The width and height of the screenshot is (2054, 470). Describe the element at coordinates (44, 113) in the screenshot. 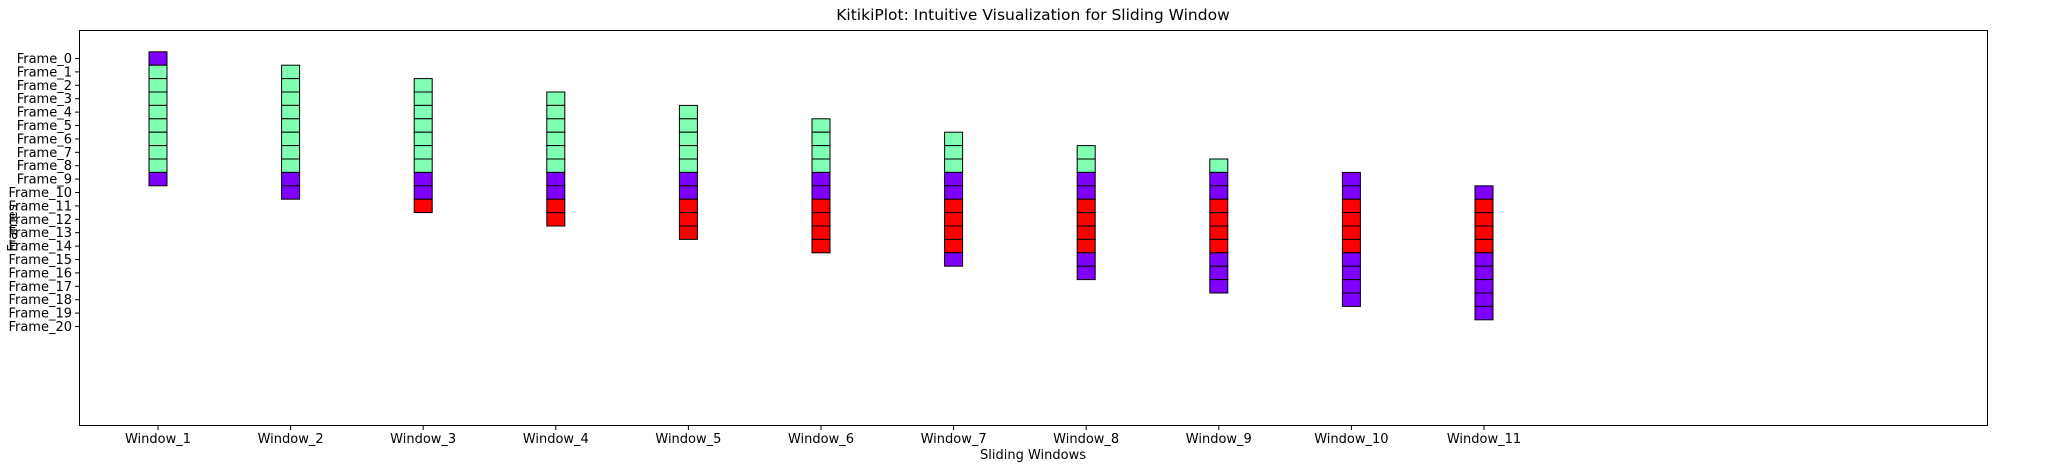

I see `y-tick-label: Frame_4` at that location.